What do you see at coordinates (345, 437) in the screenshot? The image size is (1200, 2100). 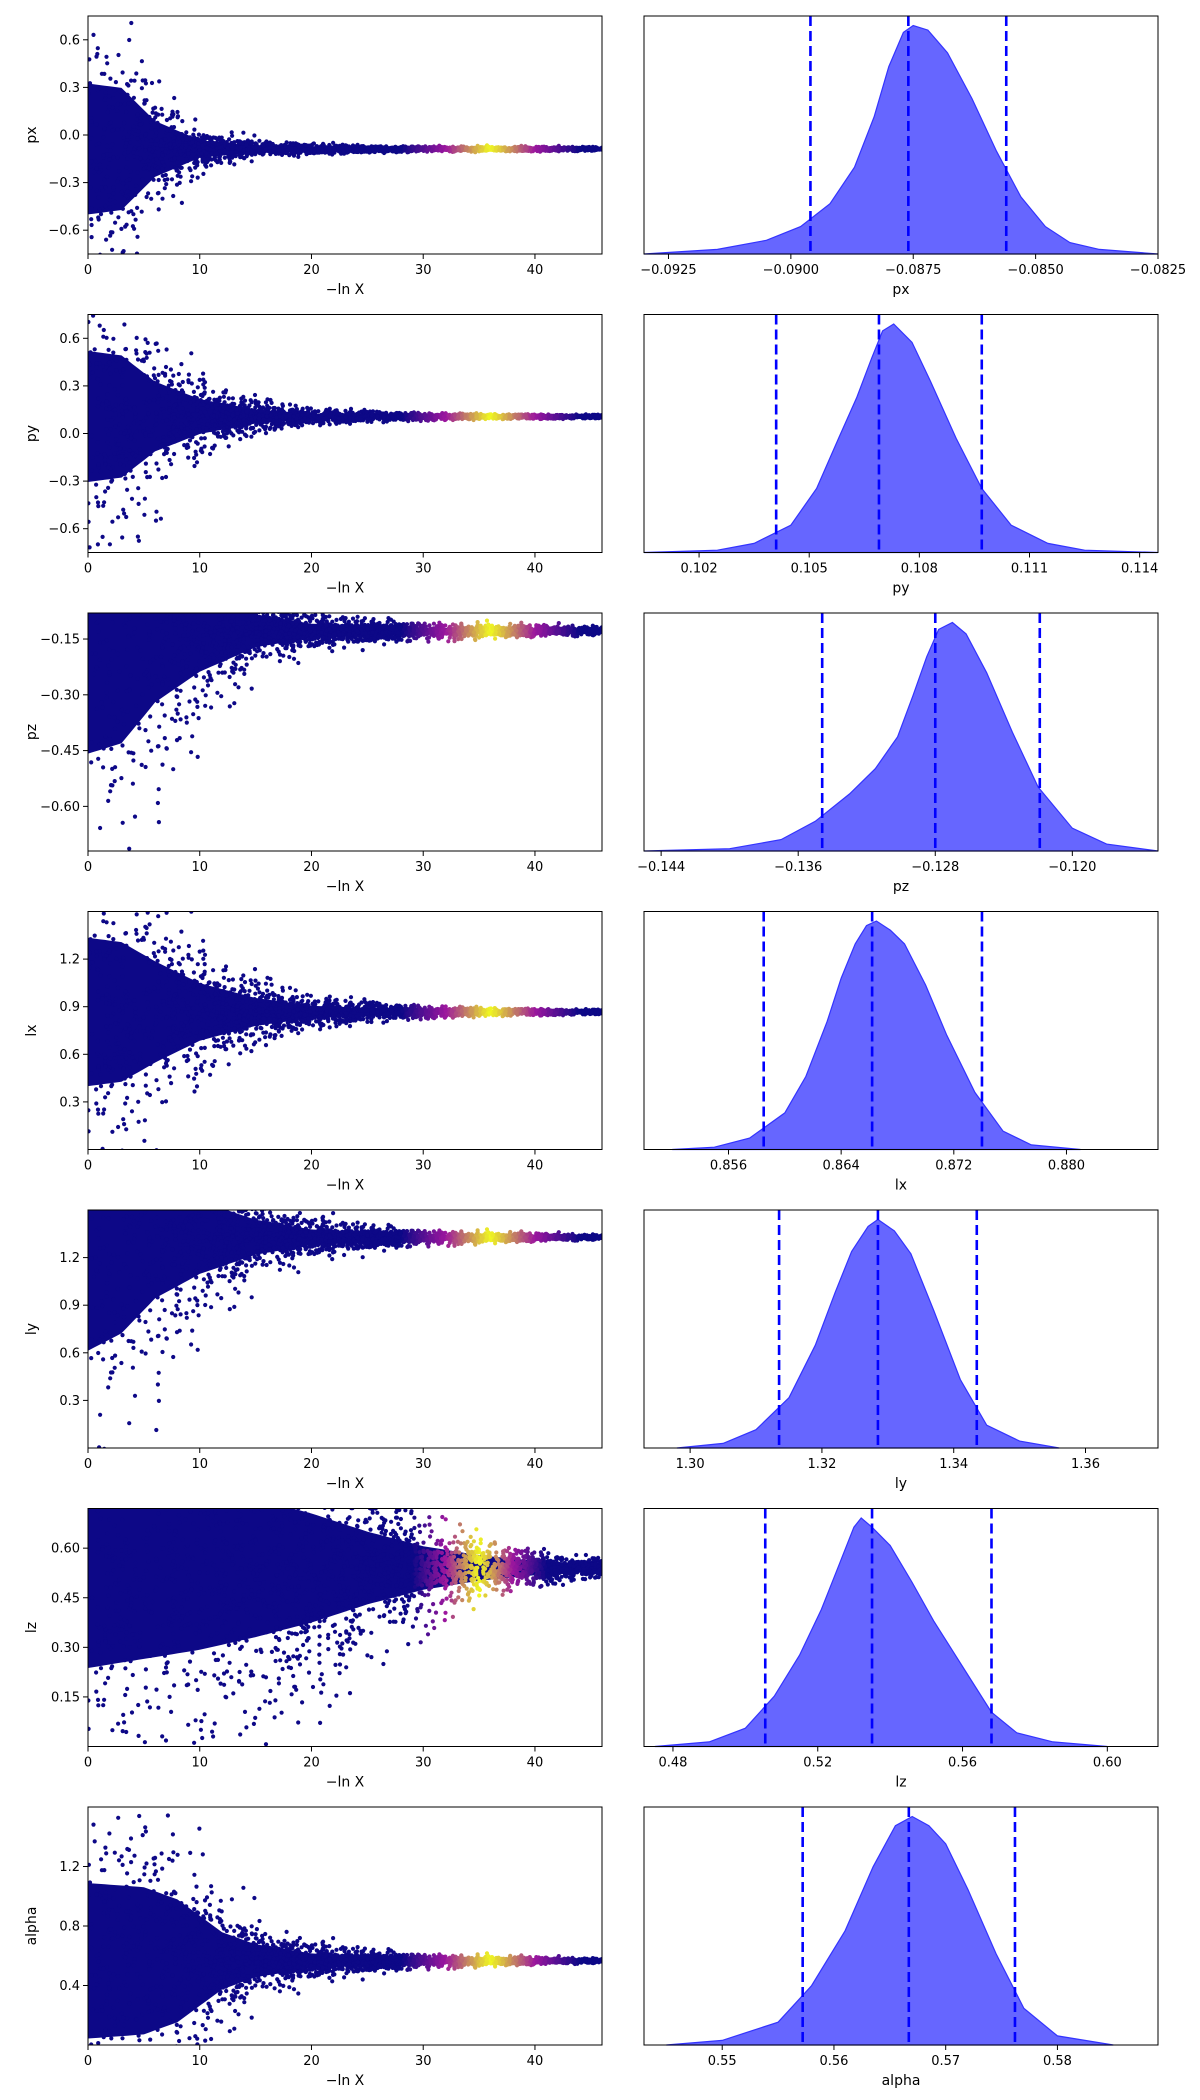 I see `trace-points-py` at bounding box center [345, 437].